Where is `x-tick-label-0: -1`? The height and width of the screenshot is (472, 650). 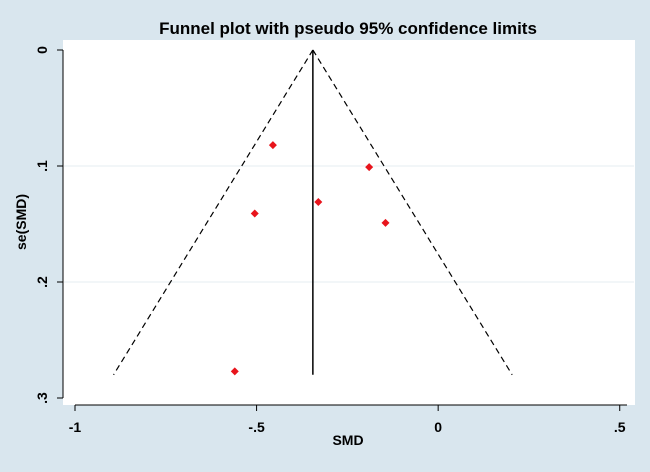
x-tick-label-0: -1 is located at coordinates (75, 427).